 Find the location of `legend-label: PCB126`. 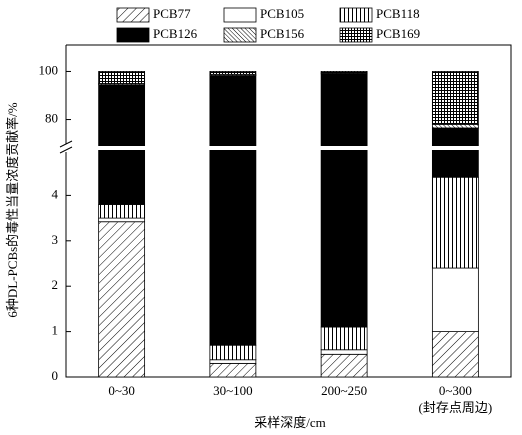

legend-label: PCB126 is located at coordinates (175, 33).